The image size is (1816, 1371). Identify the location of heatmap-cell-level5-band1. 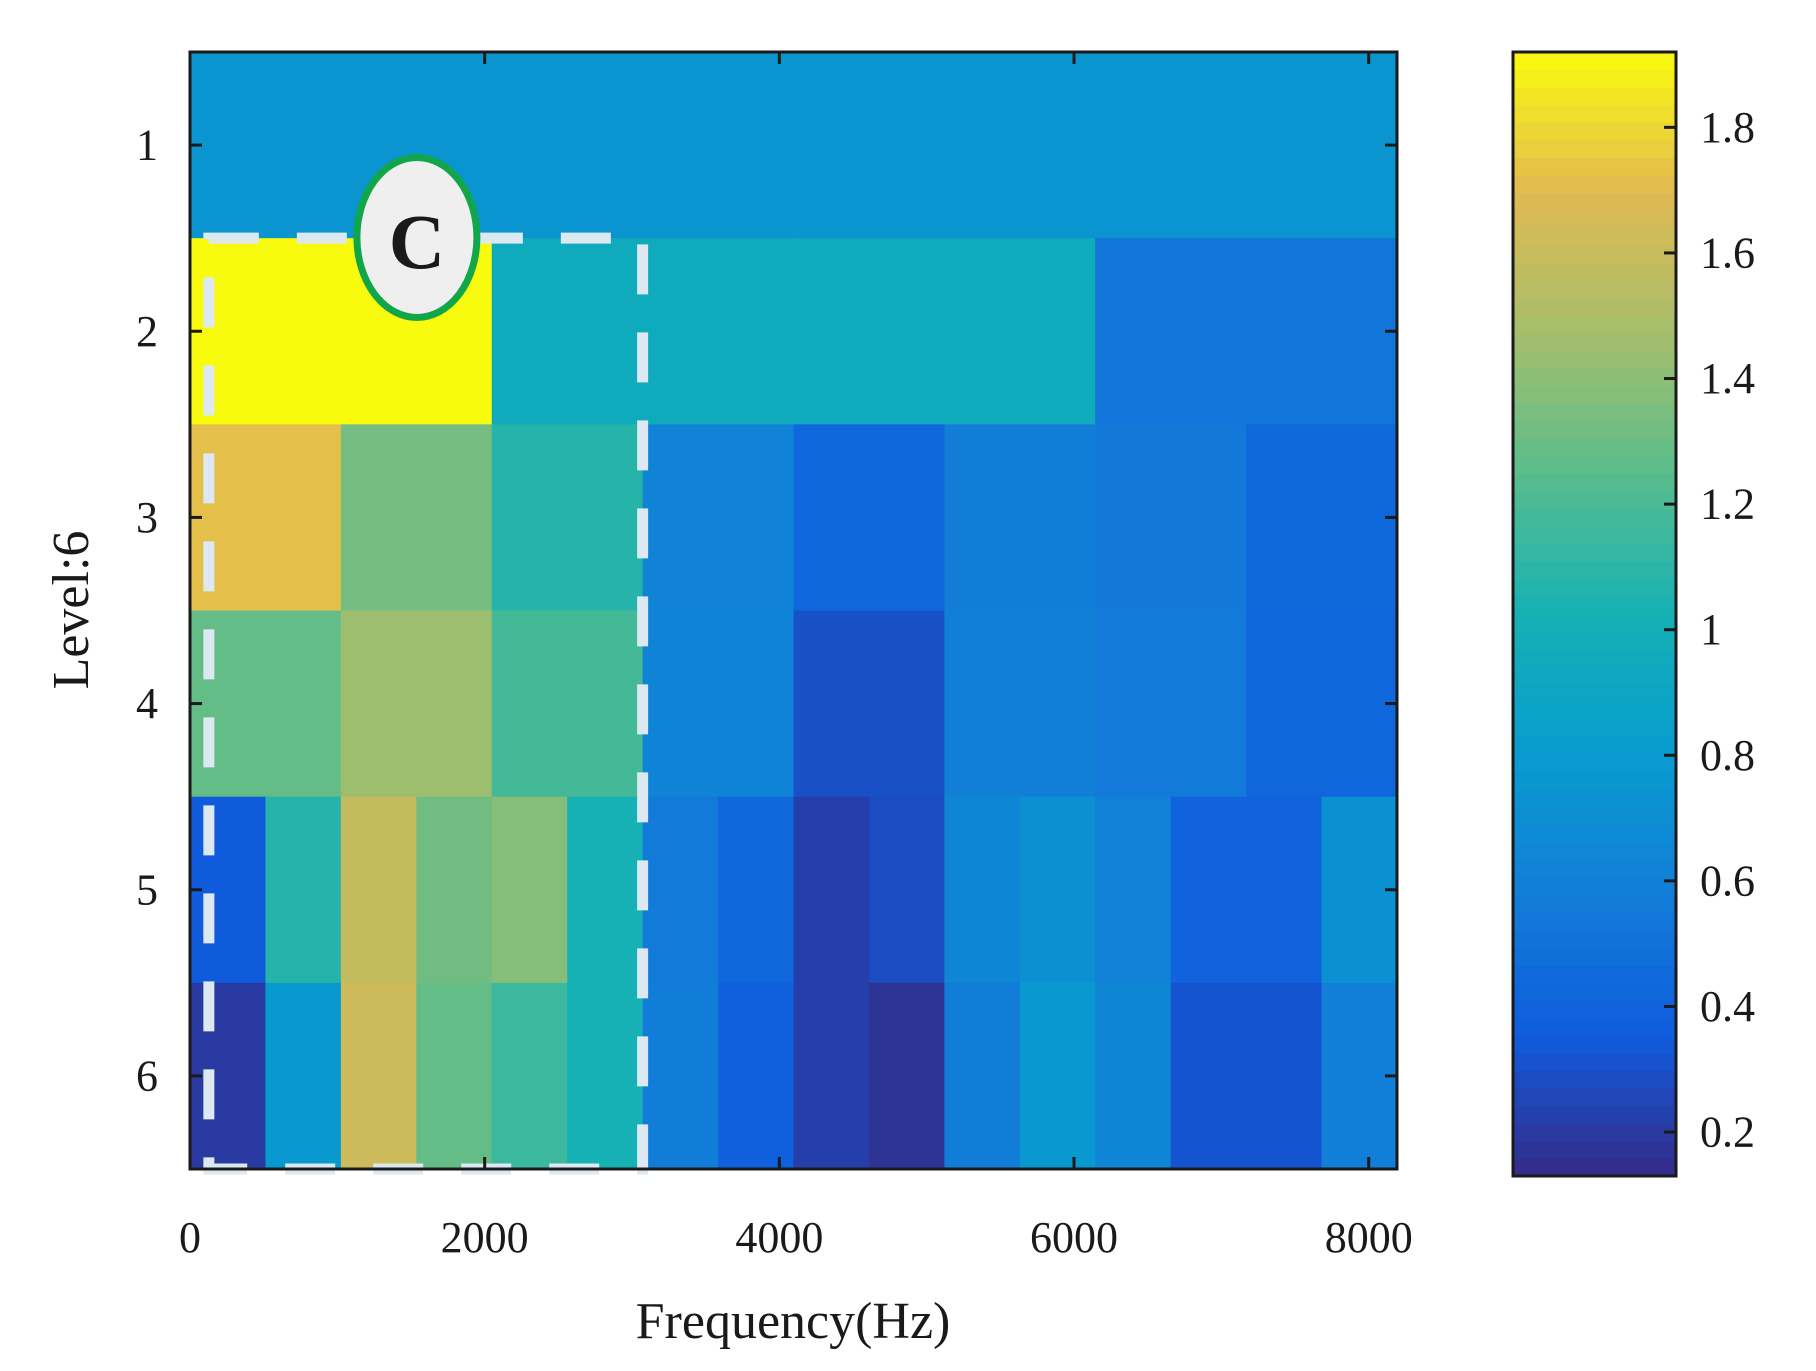
(228, 890).